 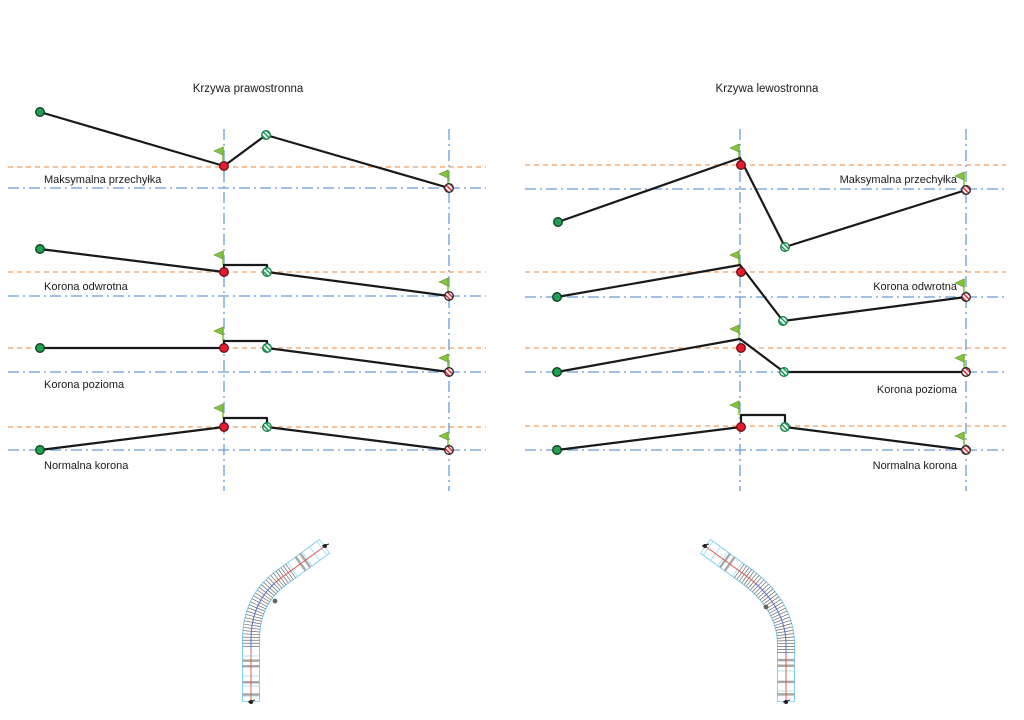 What do you see at coordinates (248, 89) in the screenshot?
I see `panel-title-right-curve: Krzywa prawostronna` at bounding box center [248, 89].